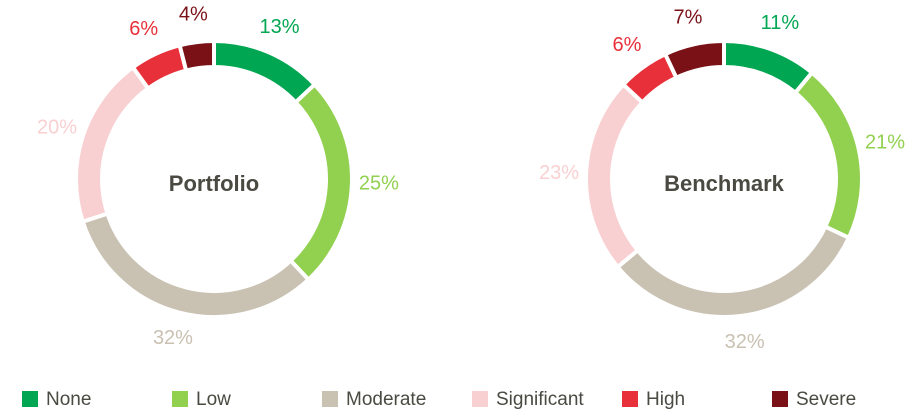  What do you see at coordinates (193, 15) in the screenshot?
I see `value-label: 4%` at bounding box center [193, 15].